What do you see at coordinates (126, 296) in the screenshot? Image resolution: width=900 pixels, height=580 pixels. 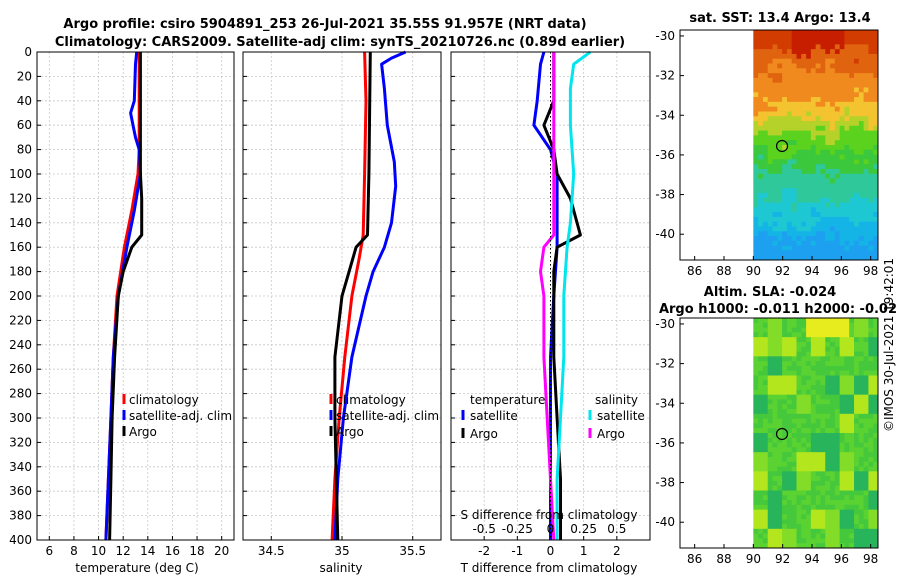 I see `series-line-argo` at bounding box center [126, 296].